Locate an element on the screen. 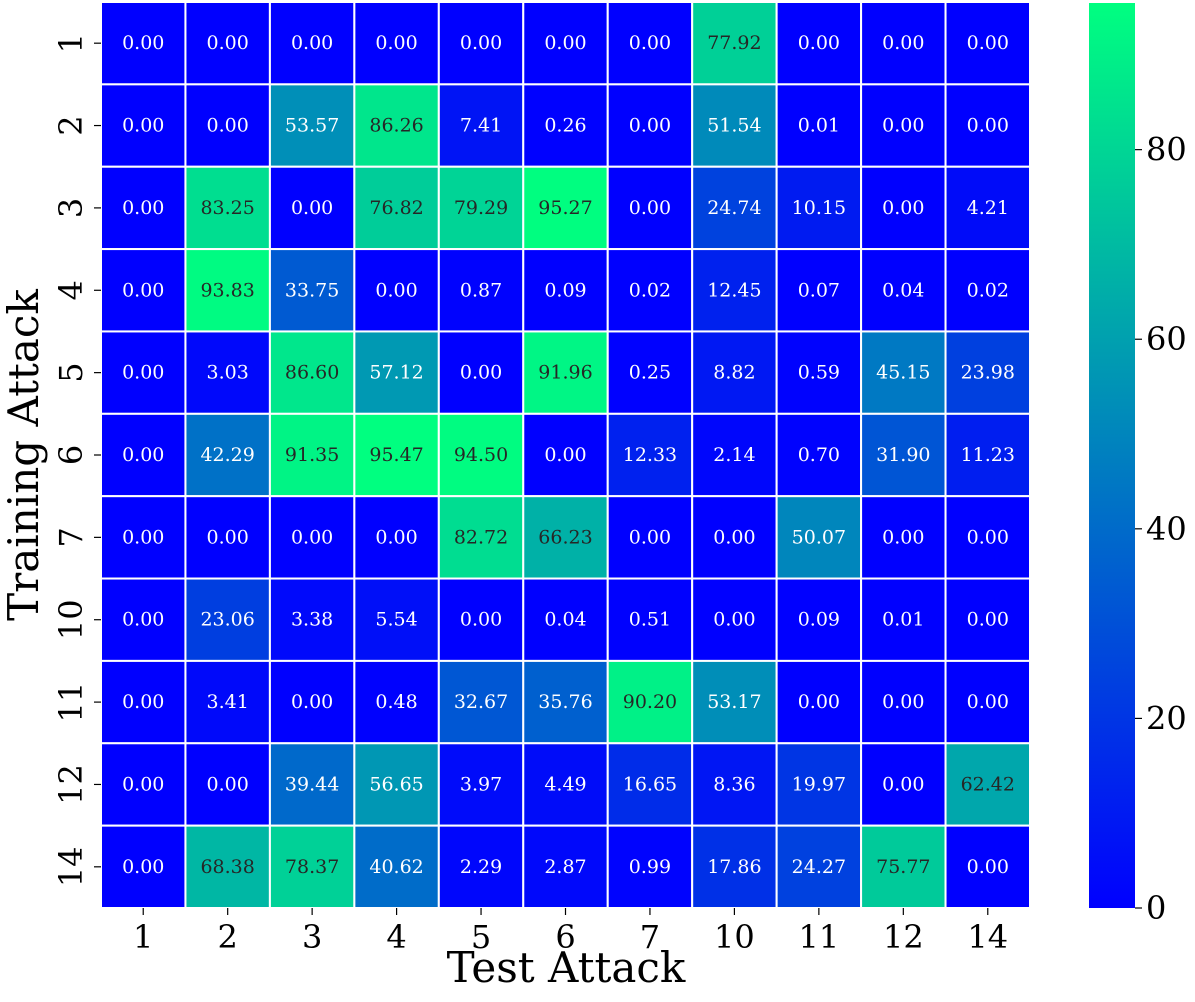  cell-value-label: 35.76 is located at coordinates (565, 702).